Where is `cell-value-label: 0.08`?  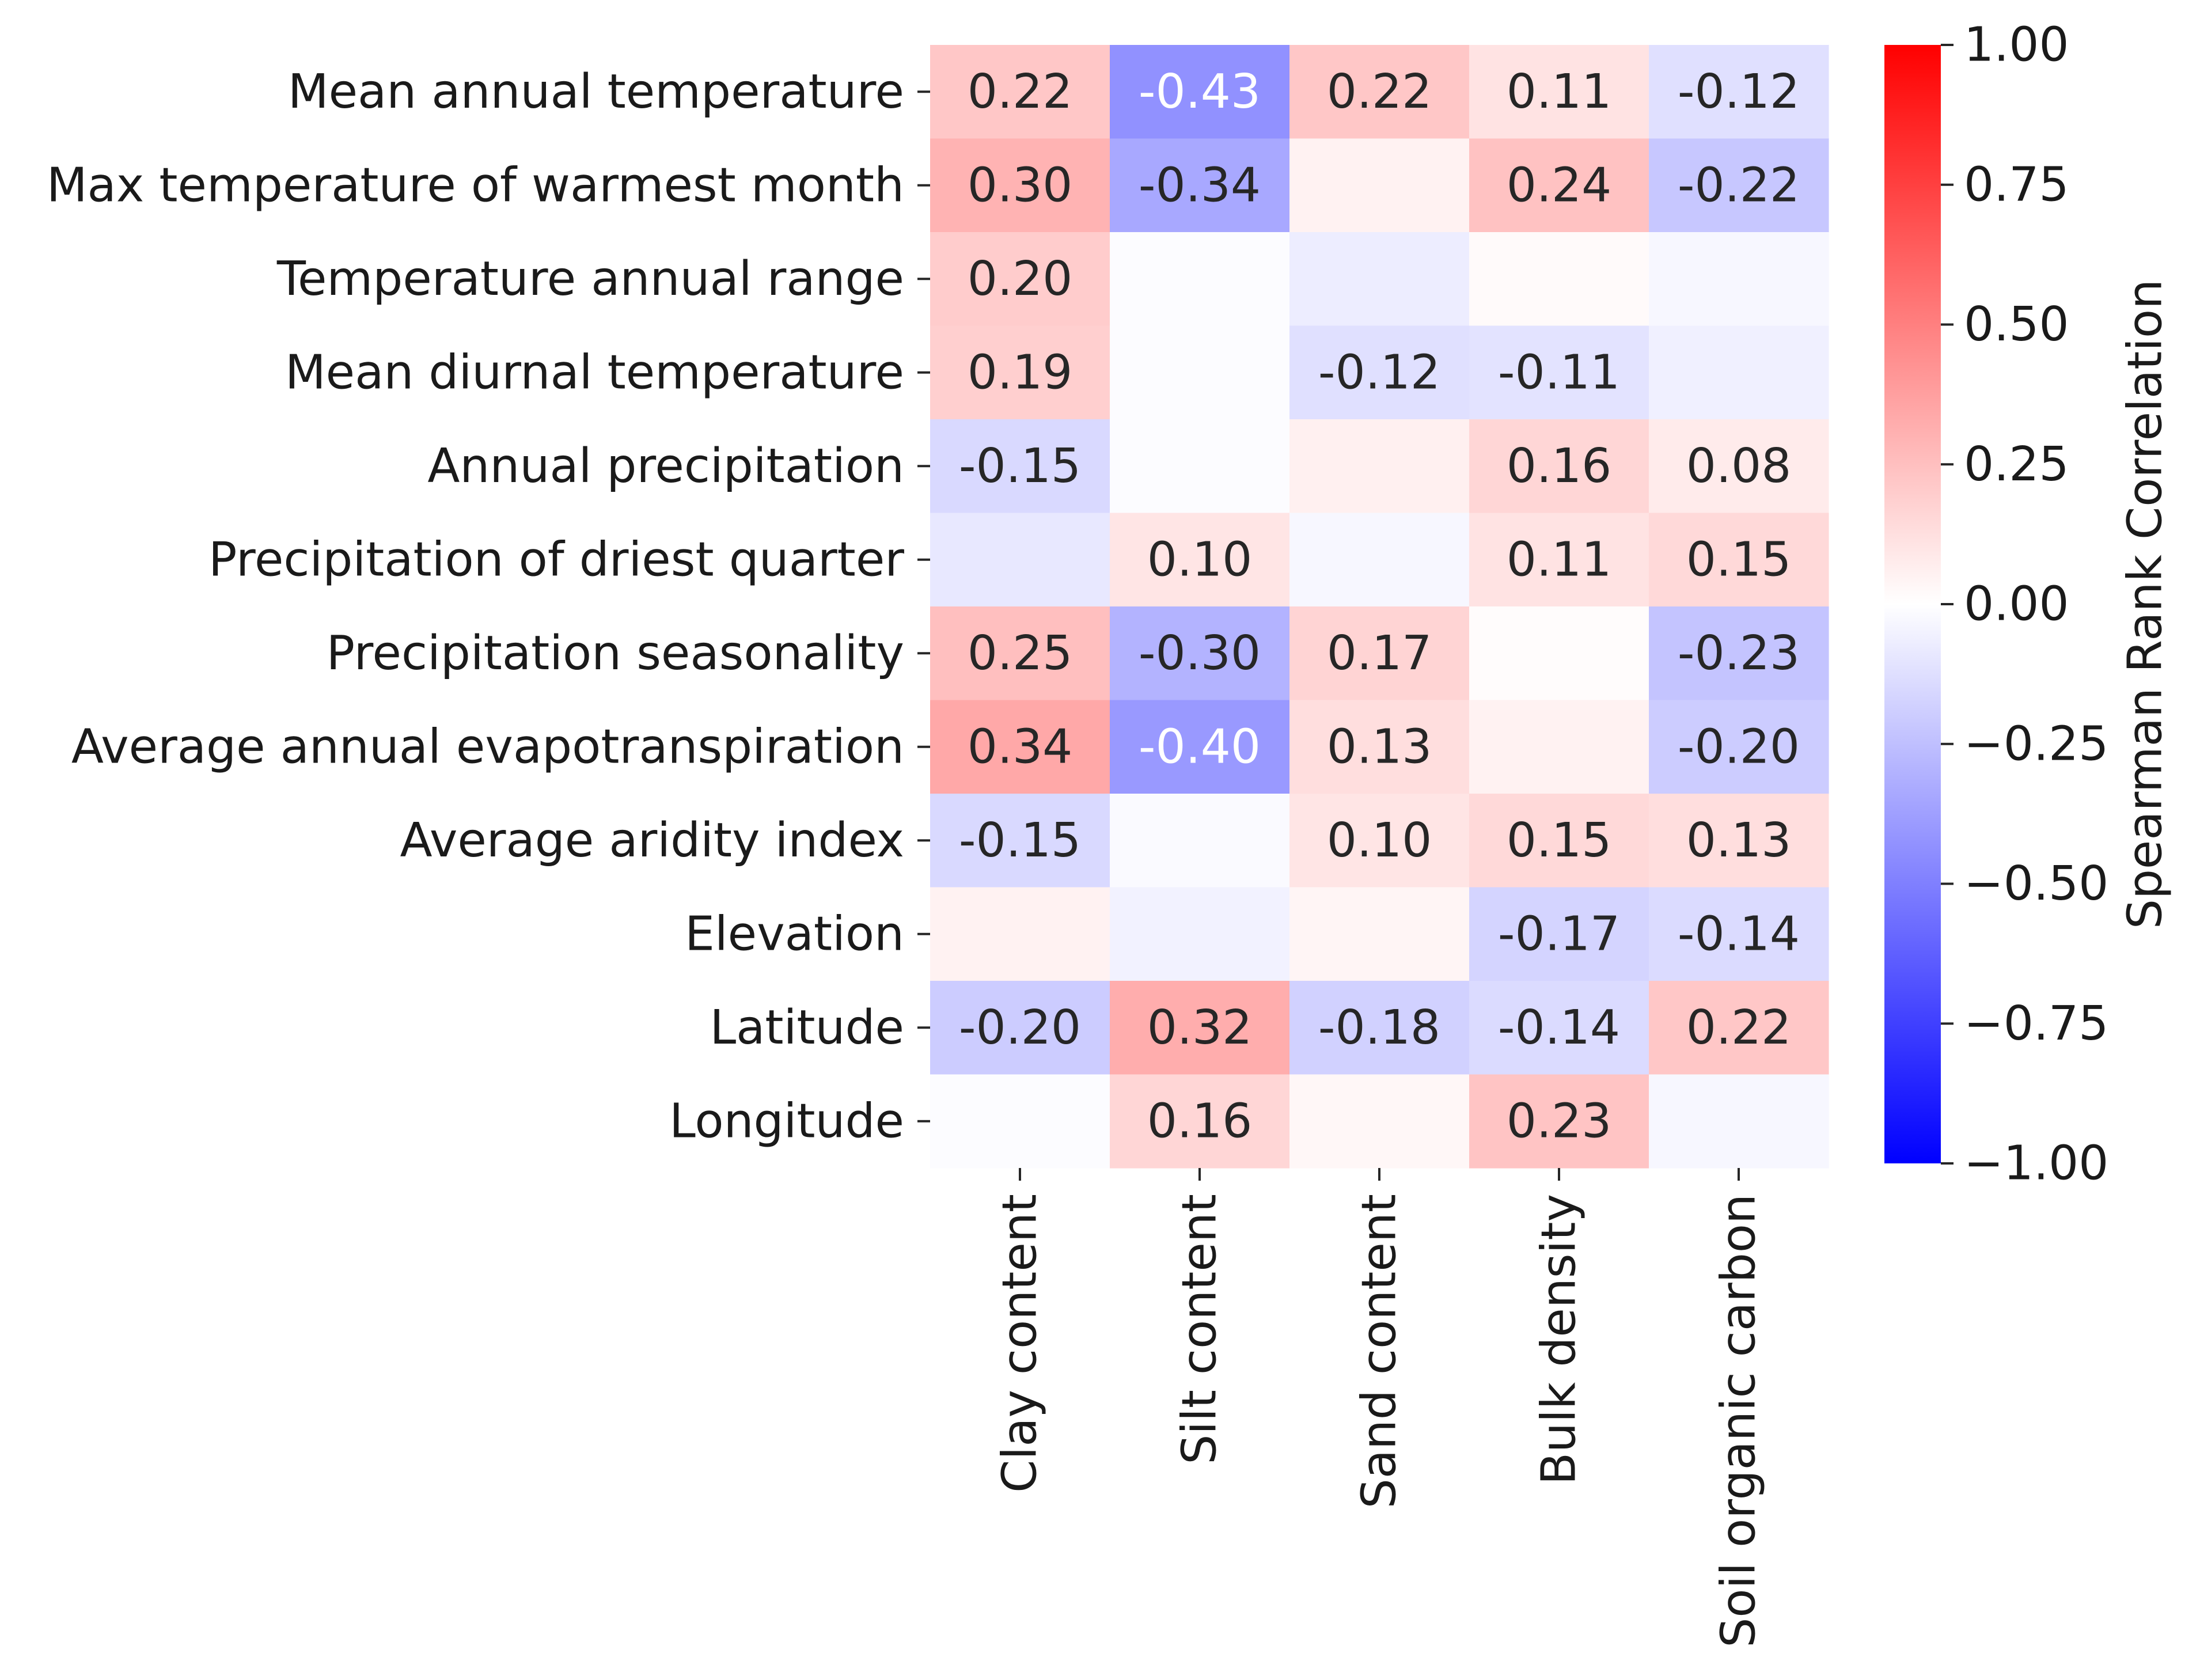
cell-value-label: 0.08 is located at coordinates (1739, 466).